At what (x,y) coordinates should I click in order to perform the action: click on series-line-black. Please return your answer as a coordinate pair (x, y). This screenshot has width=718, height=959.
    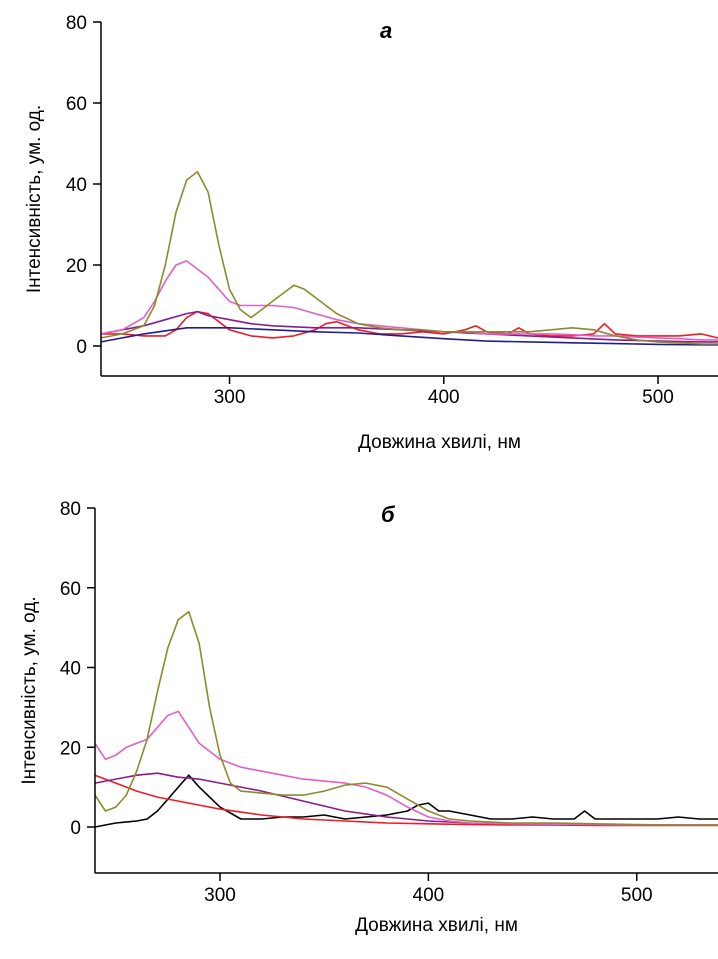
    Looking at the image, I should click on (406, 801).